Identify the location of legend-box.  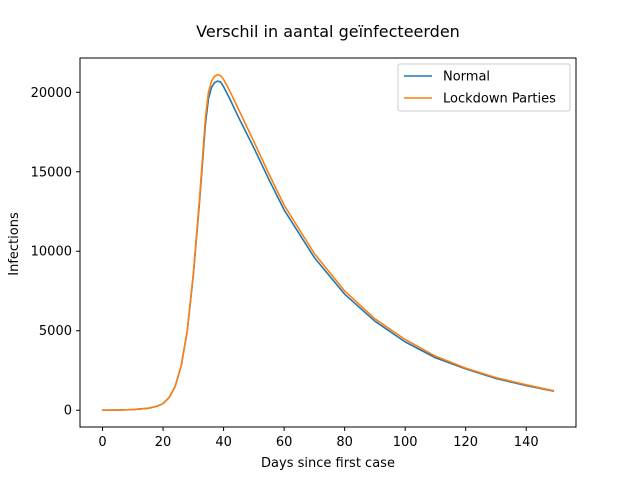
(484, 87).